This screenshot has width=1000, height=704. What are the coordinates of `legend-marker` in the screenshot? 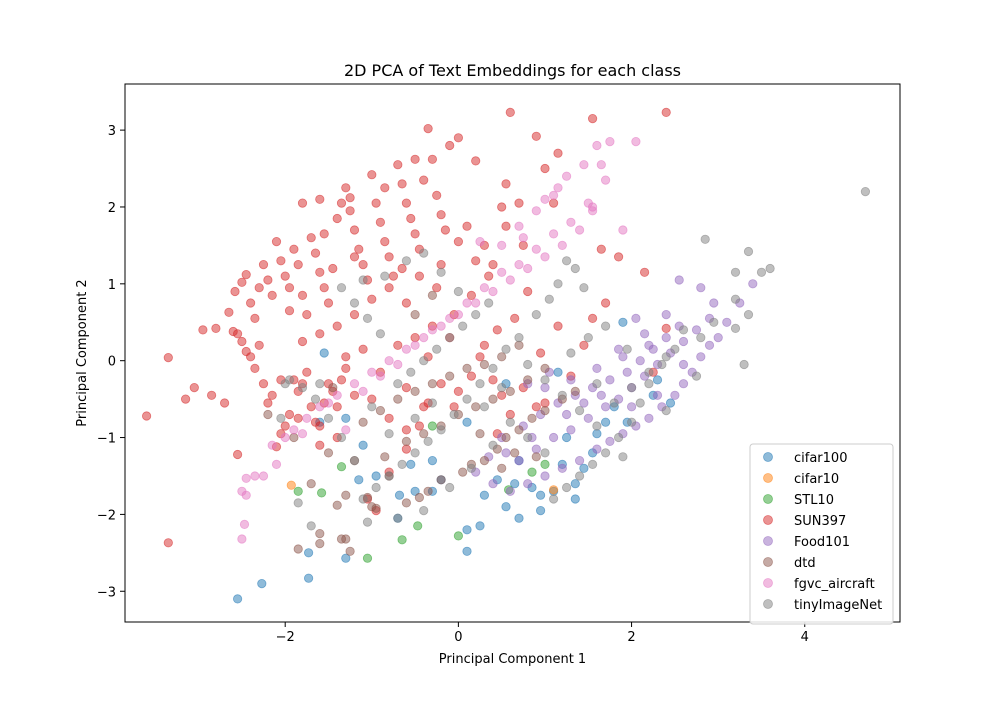 It's located at (768, 457).